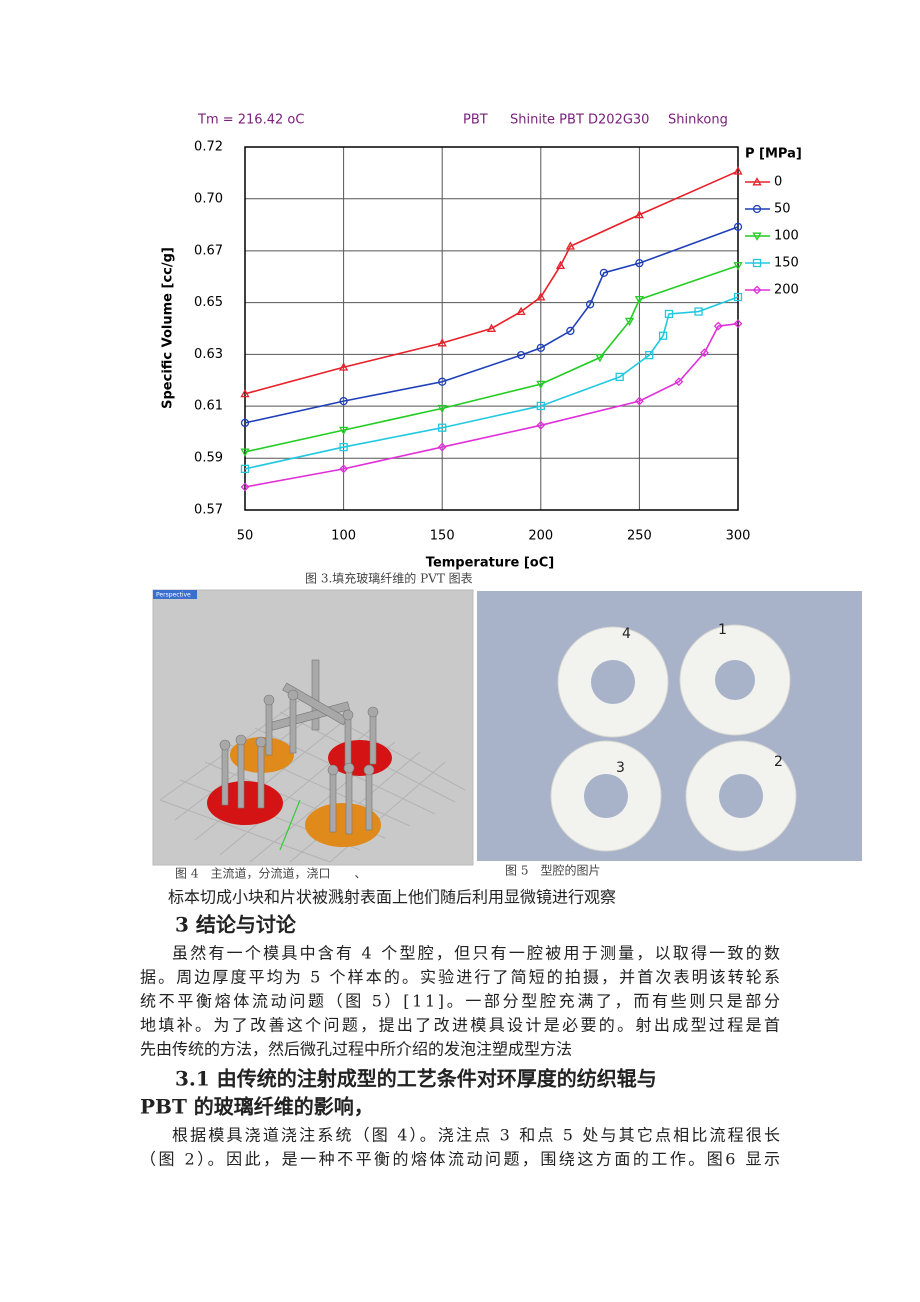 The width and height of the screenshot is (920, 1302). I want to click on x-axis-title: Temperature [oC], so click(490, 563).